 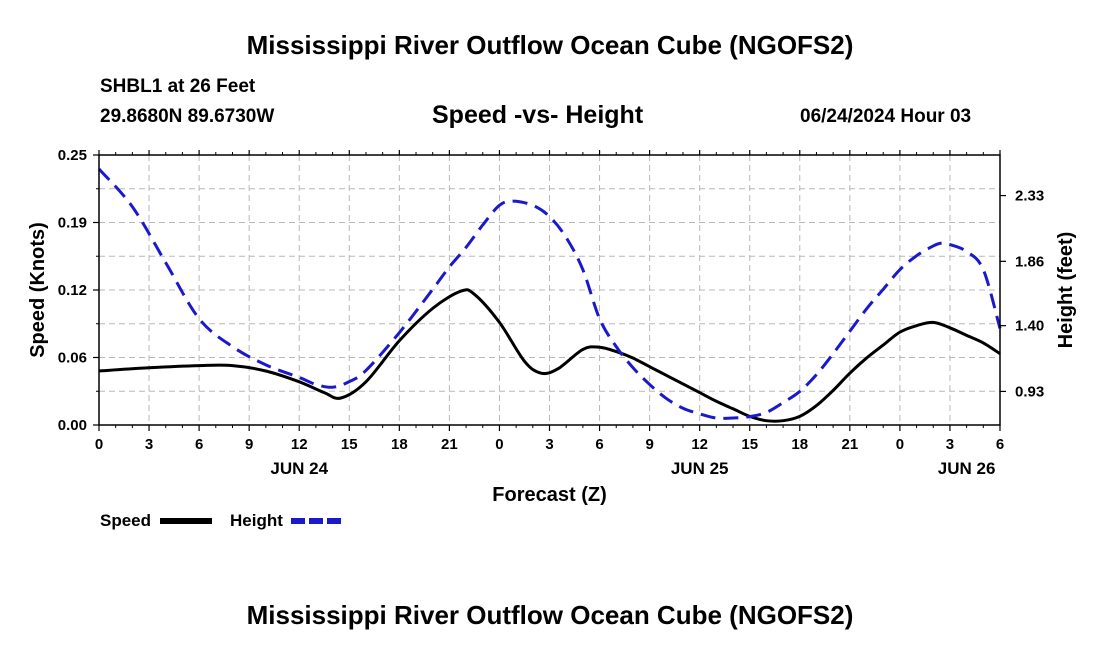 I want to click on y-right-tick-label: 1.86, so click(x=1029, y=261).